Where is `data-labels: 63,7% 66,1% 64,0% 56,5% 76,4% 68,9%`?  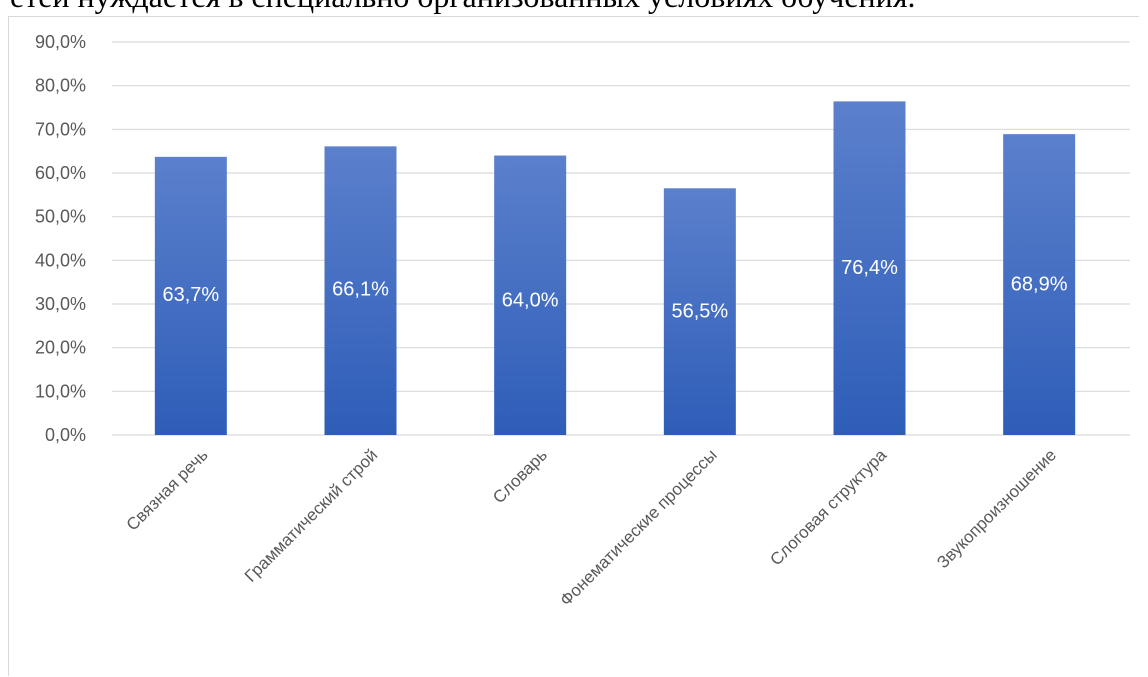
data-labels: 63,7% 66,1% 64,0% 56,5% 76,4% 68,9% is located at coordinates (614, 289).